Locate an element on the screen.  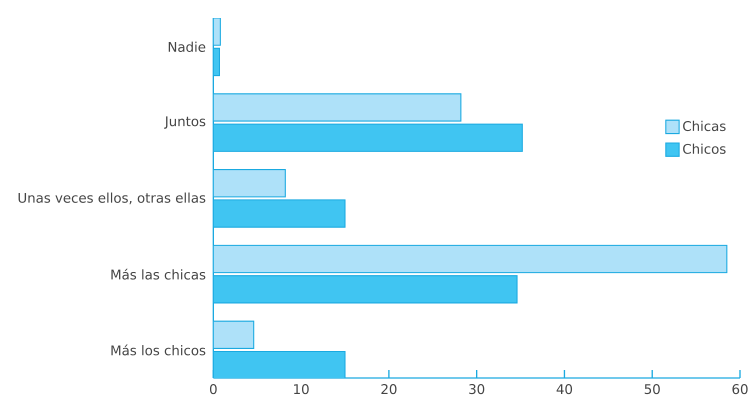
legend-label: Chicos is located at coordinates (704, 149).